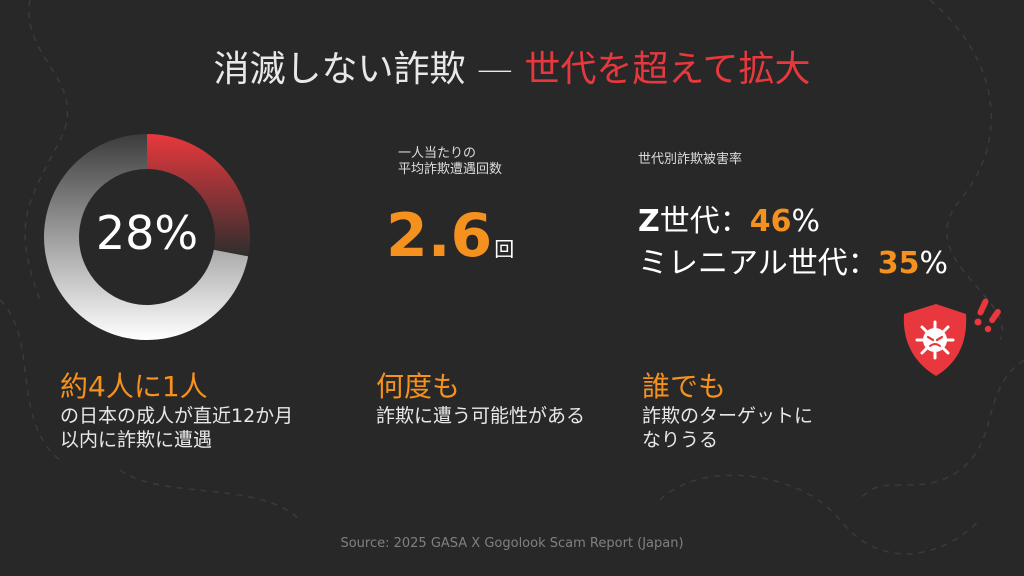 The image size is (1024, 576). Describe the element at coordinates (134, 386) in the screenshot. I see `stat-head-ratio: 約4人に1人` at that location.